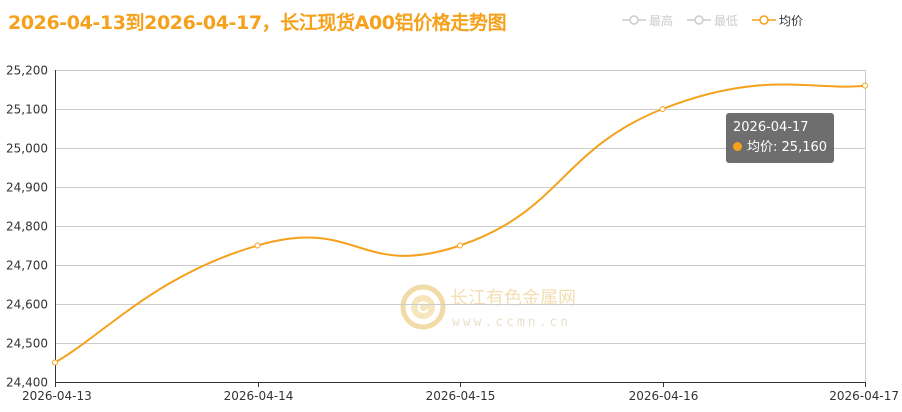 Image resolution: width=902 pixels, height=412 pixels. I want to click on tooltip-value: 25,160, so click(804, 147).